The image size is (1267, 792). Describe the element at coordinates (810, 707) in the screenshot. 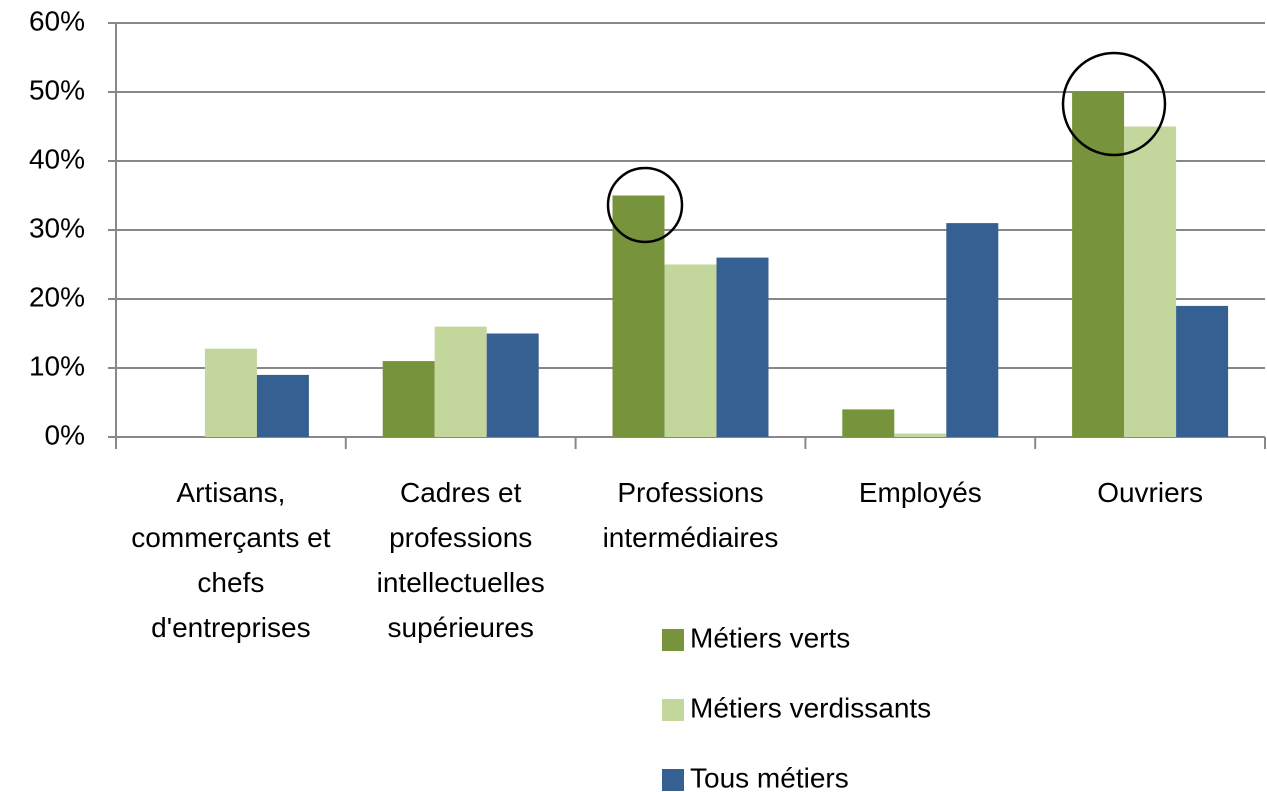

I see `legend-label: Métiers verdissants` at that location.